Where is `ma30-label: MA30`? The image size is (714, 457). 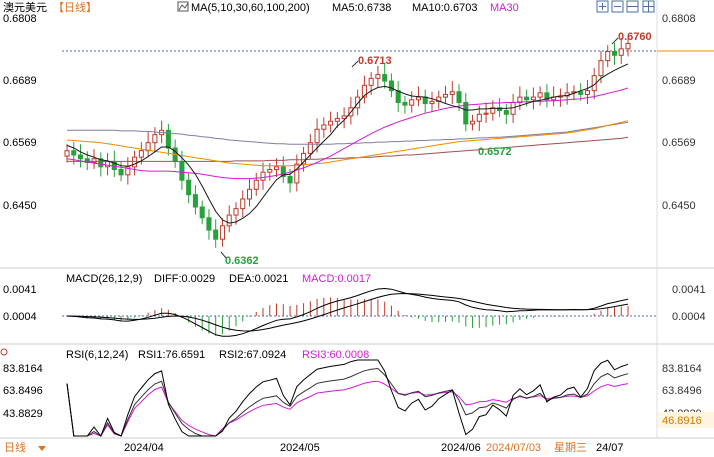
ma30-label: MA30 is located at coordinates (504, 8).